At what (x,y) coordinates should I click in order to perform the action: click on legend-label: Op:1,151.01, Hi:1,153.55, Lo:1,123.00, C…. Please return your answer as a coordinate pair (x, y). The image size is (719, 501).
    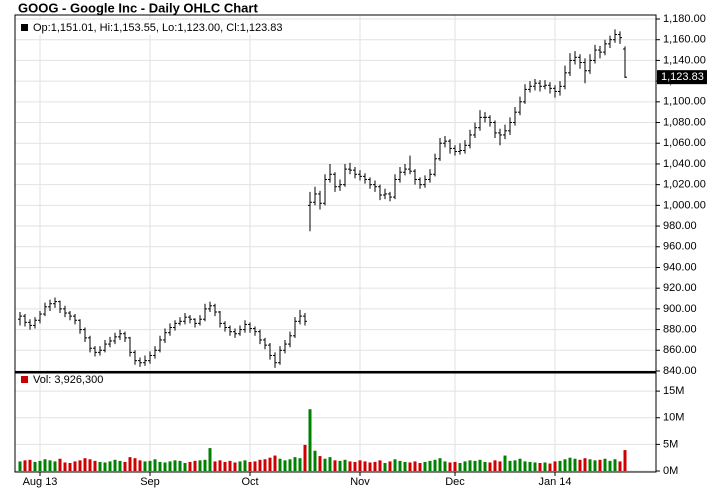
    Looking at the image, I should click on (158, 28).